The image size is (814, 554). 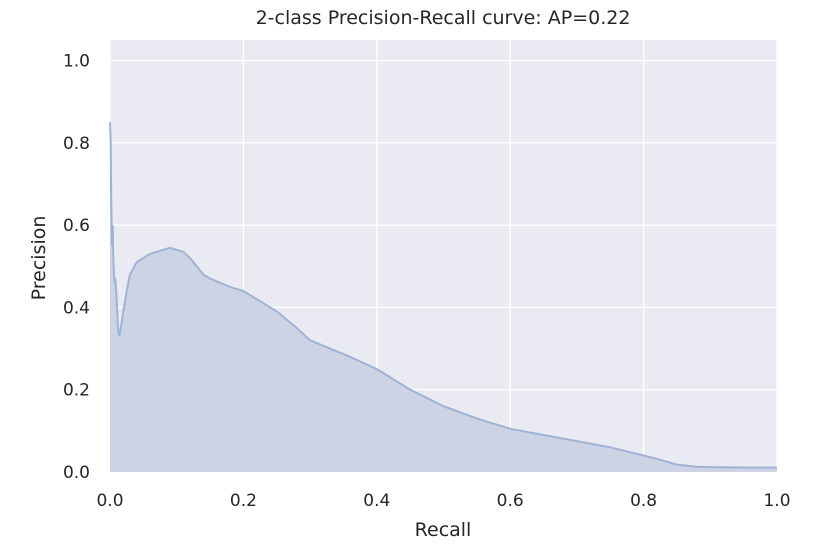 I want to click on y-tick-label: 1.0, so click(x=76, y=62).